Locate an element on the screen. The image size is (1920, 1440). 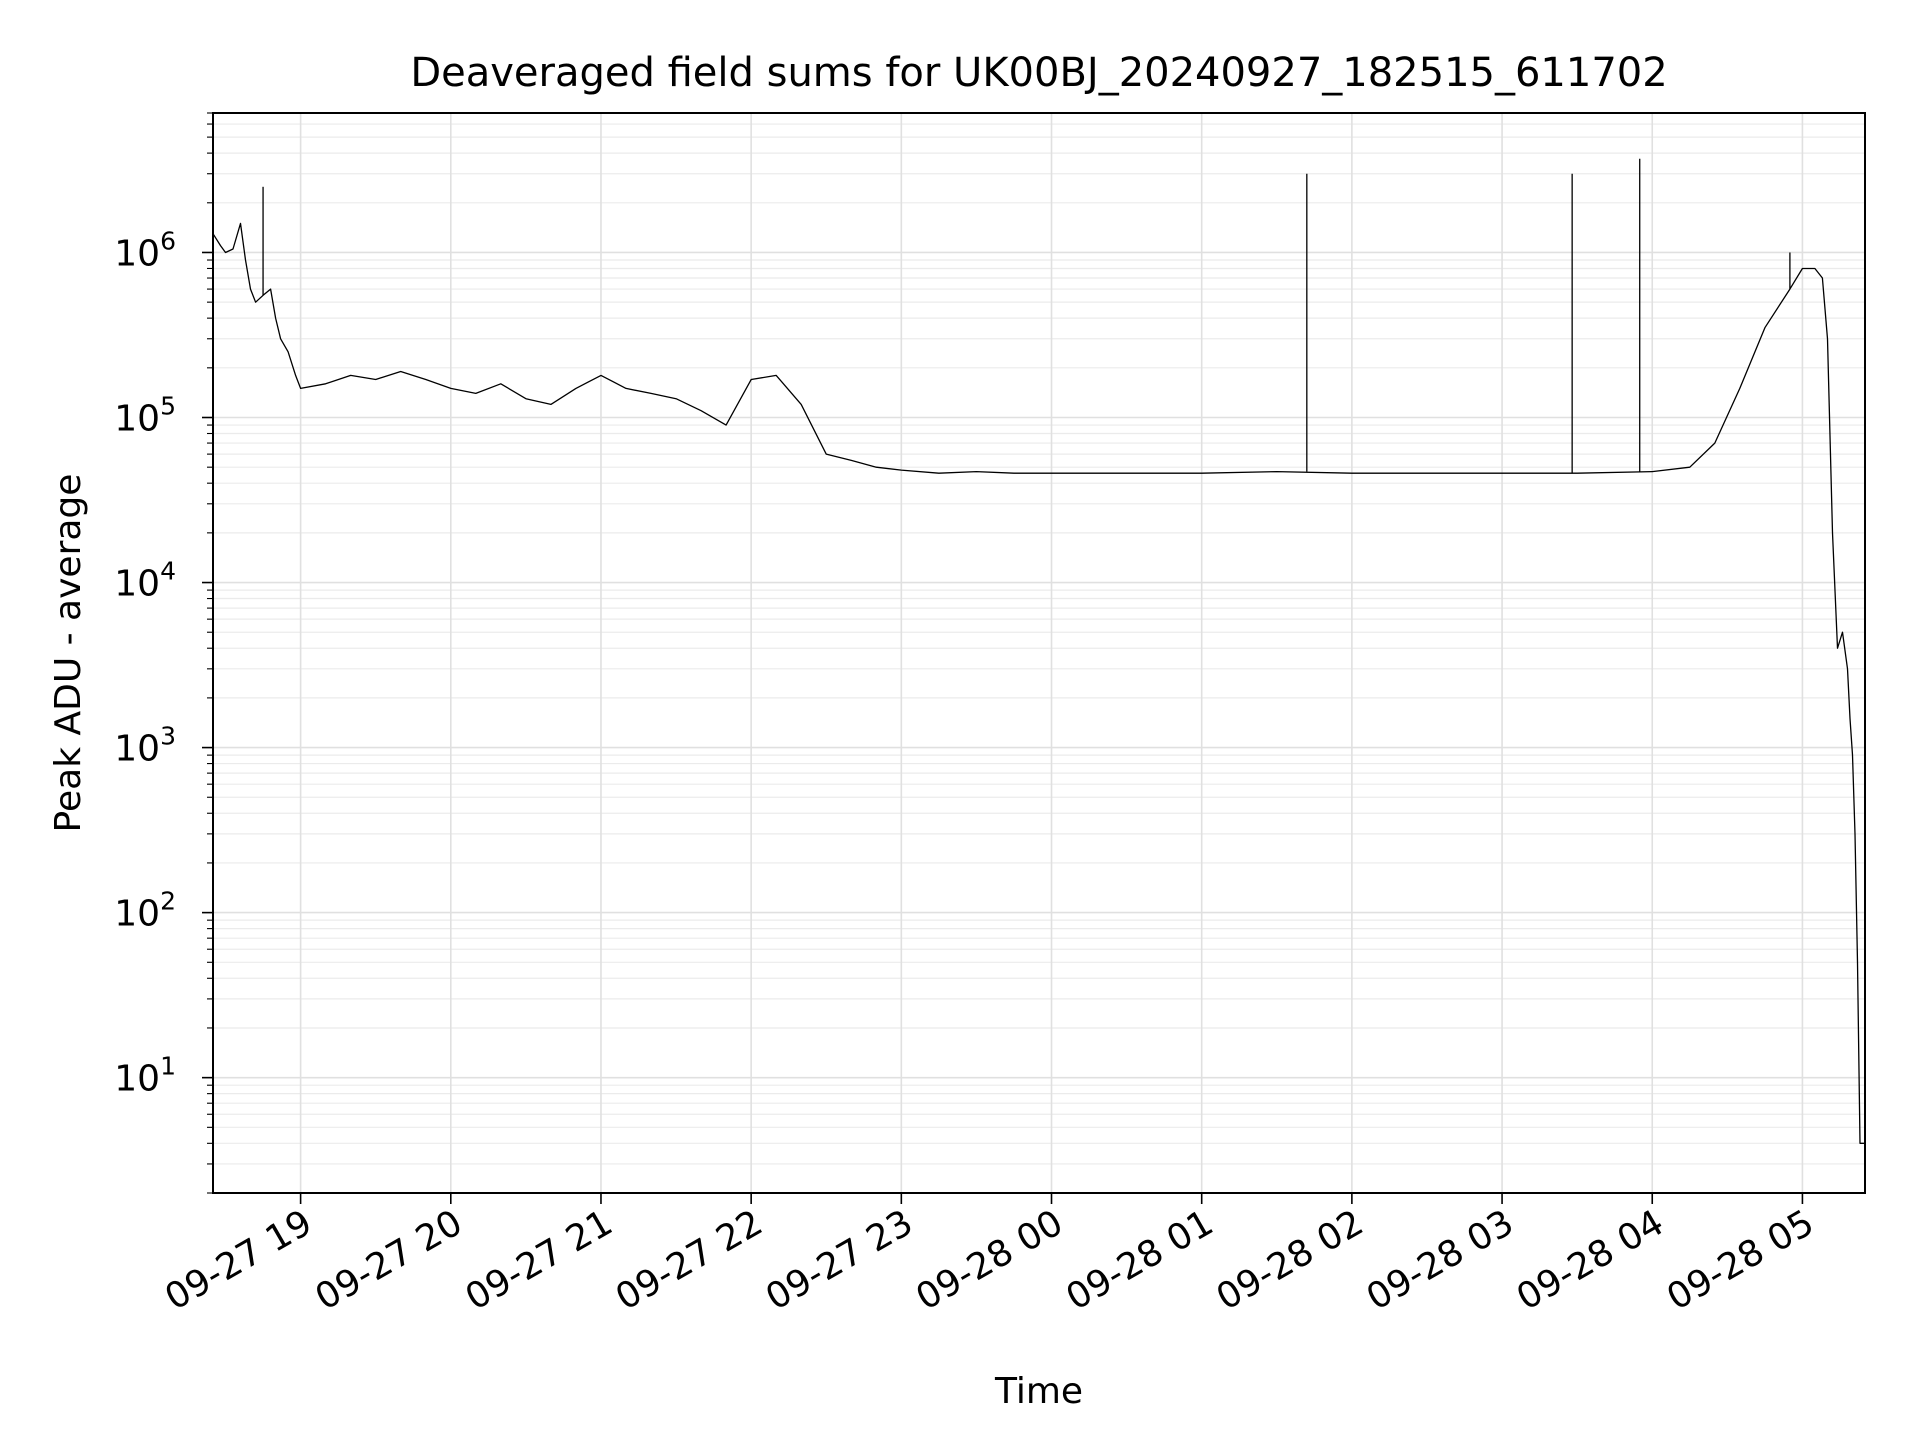
y-tick-label: 10¹ is located at coordinates (145, 1076).